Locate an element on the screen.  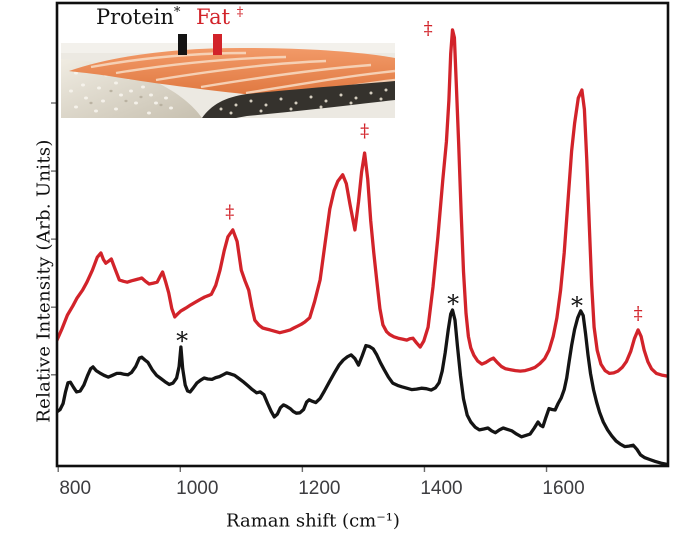
legend-protein-marker: * is located at coordinates (177, 12).